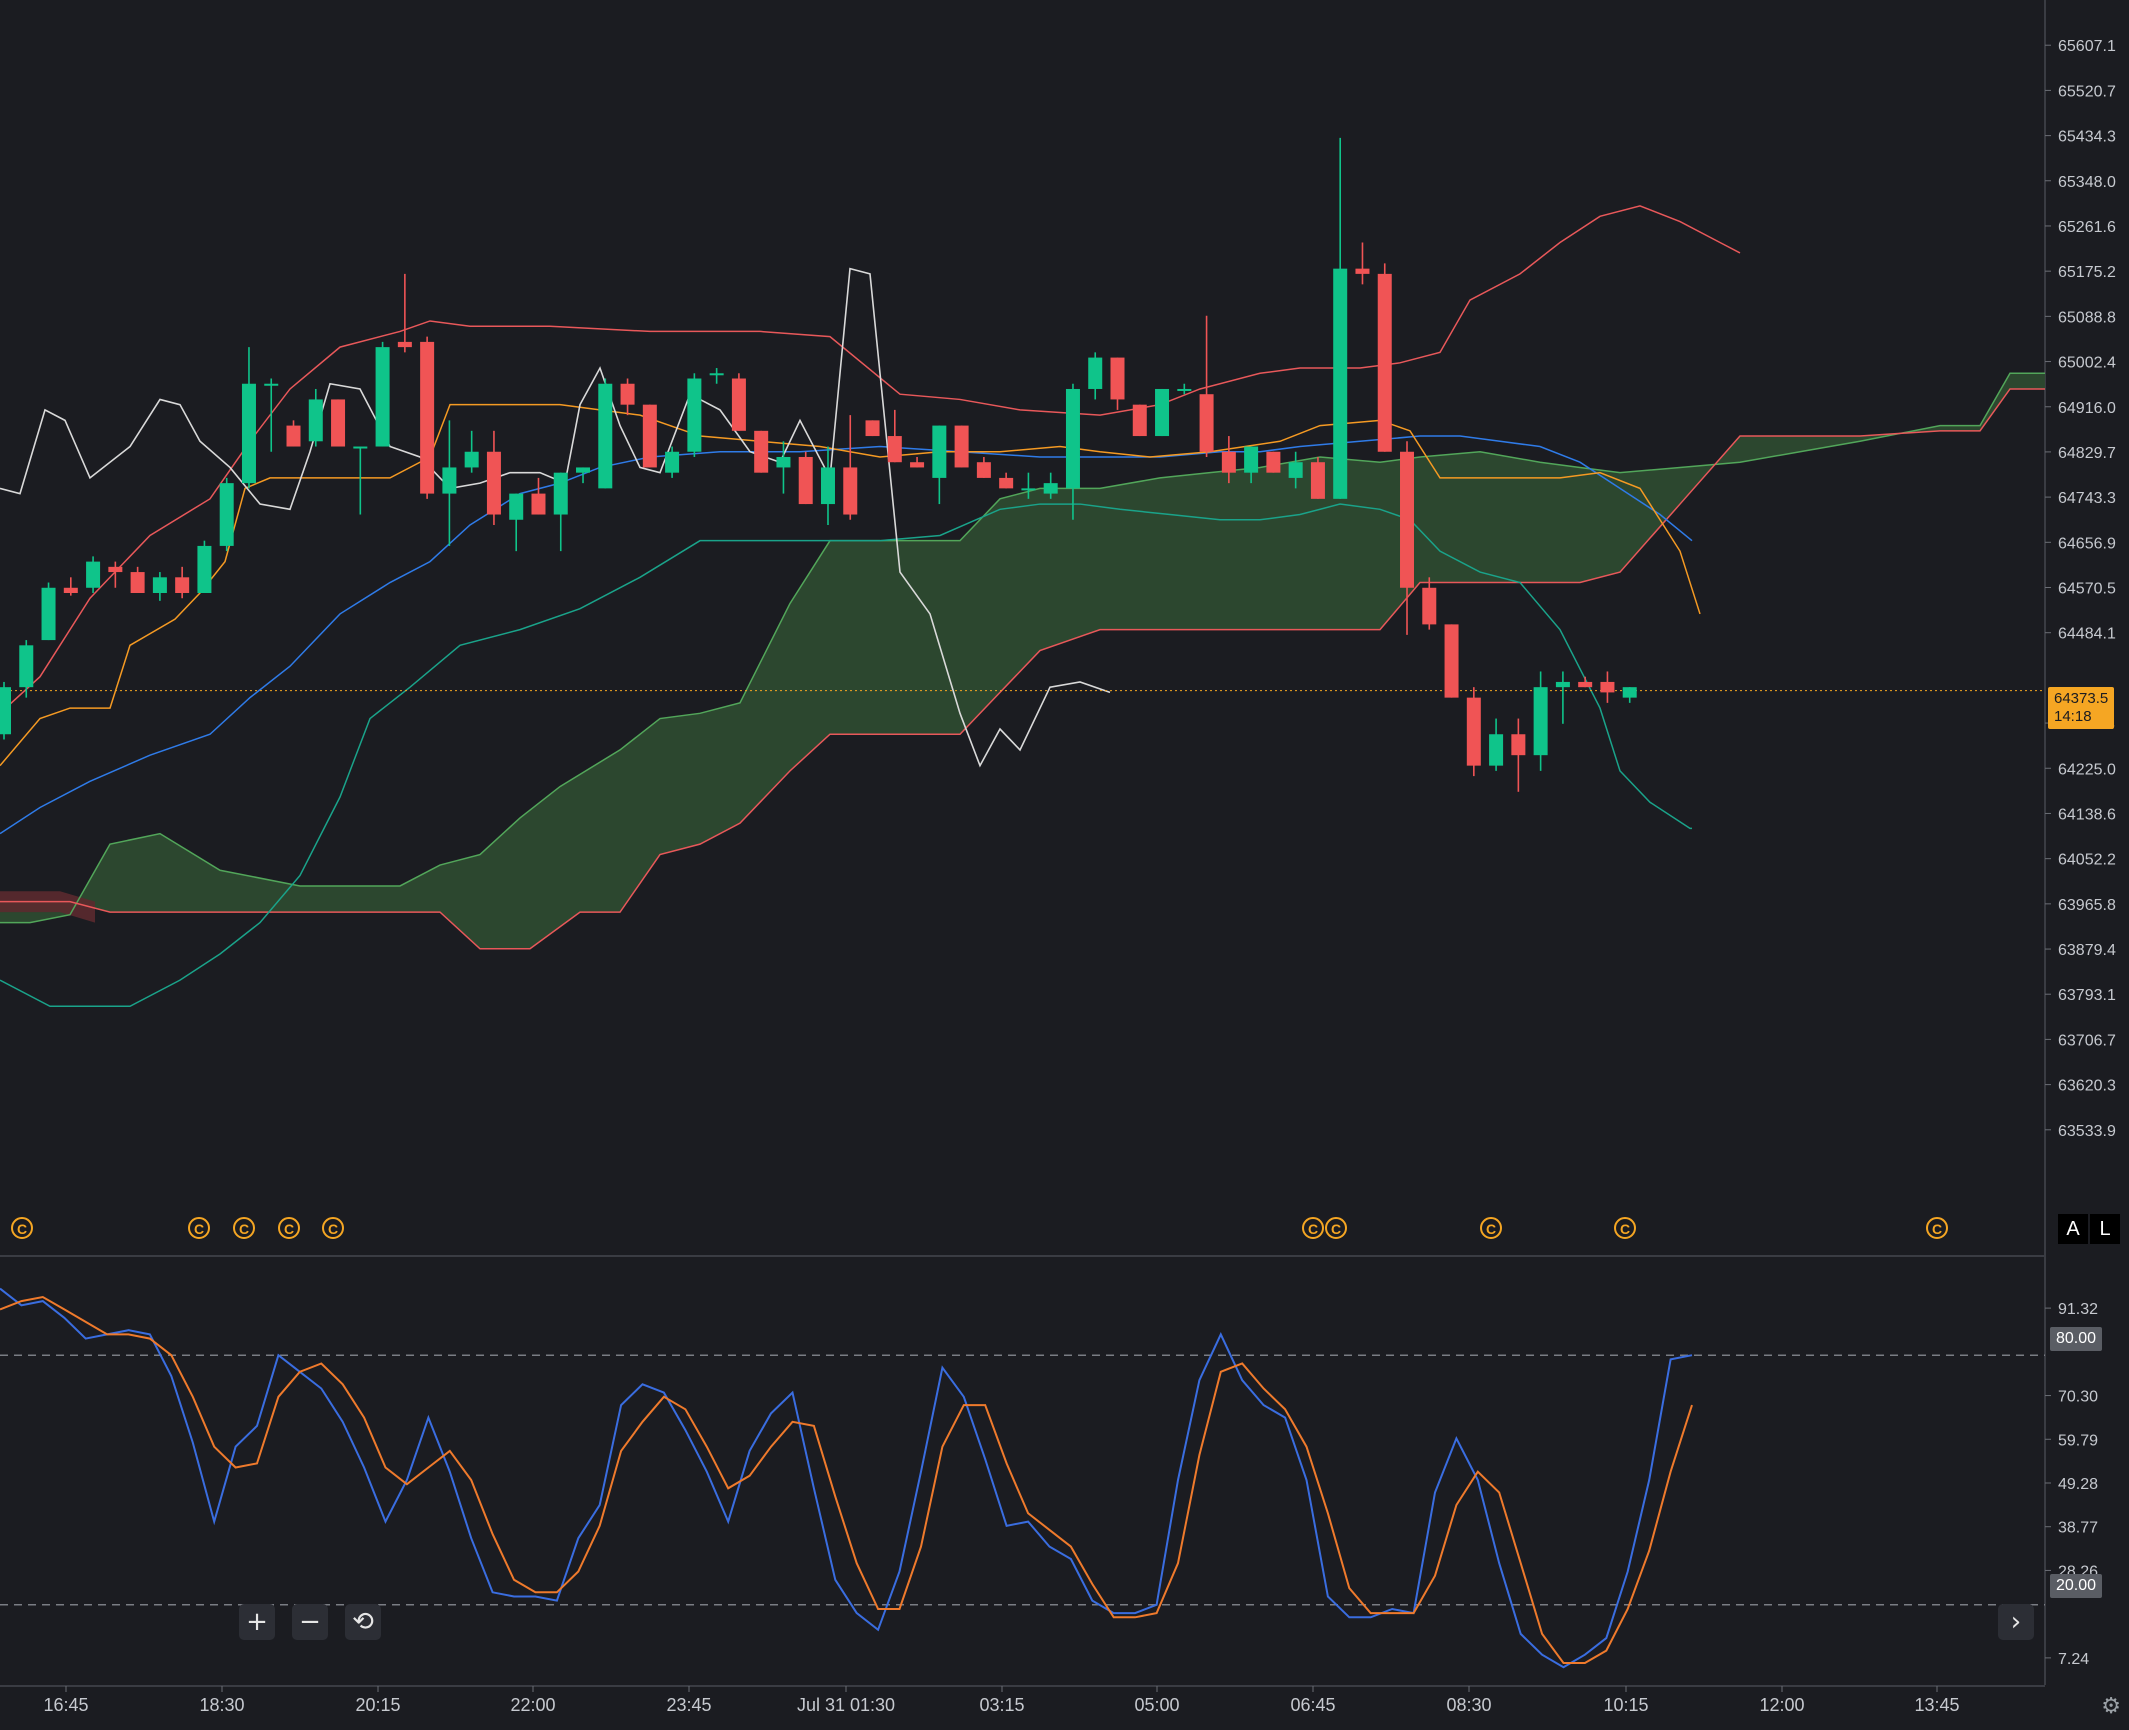 This screenshot has height=1730, width=2129. I want to click on price-tick-label: 65348.0, so click(2087, 182).